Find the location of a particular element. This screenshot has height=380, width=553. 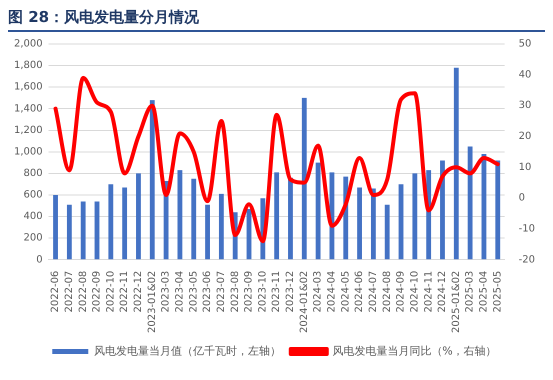

y2-tick-label: 20 is located at coordinates (525, 136).